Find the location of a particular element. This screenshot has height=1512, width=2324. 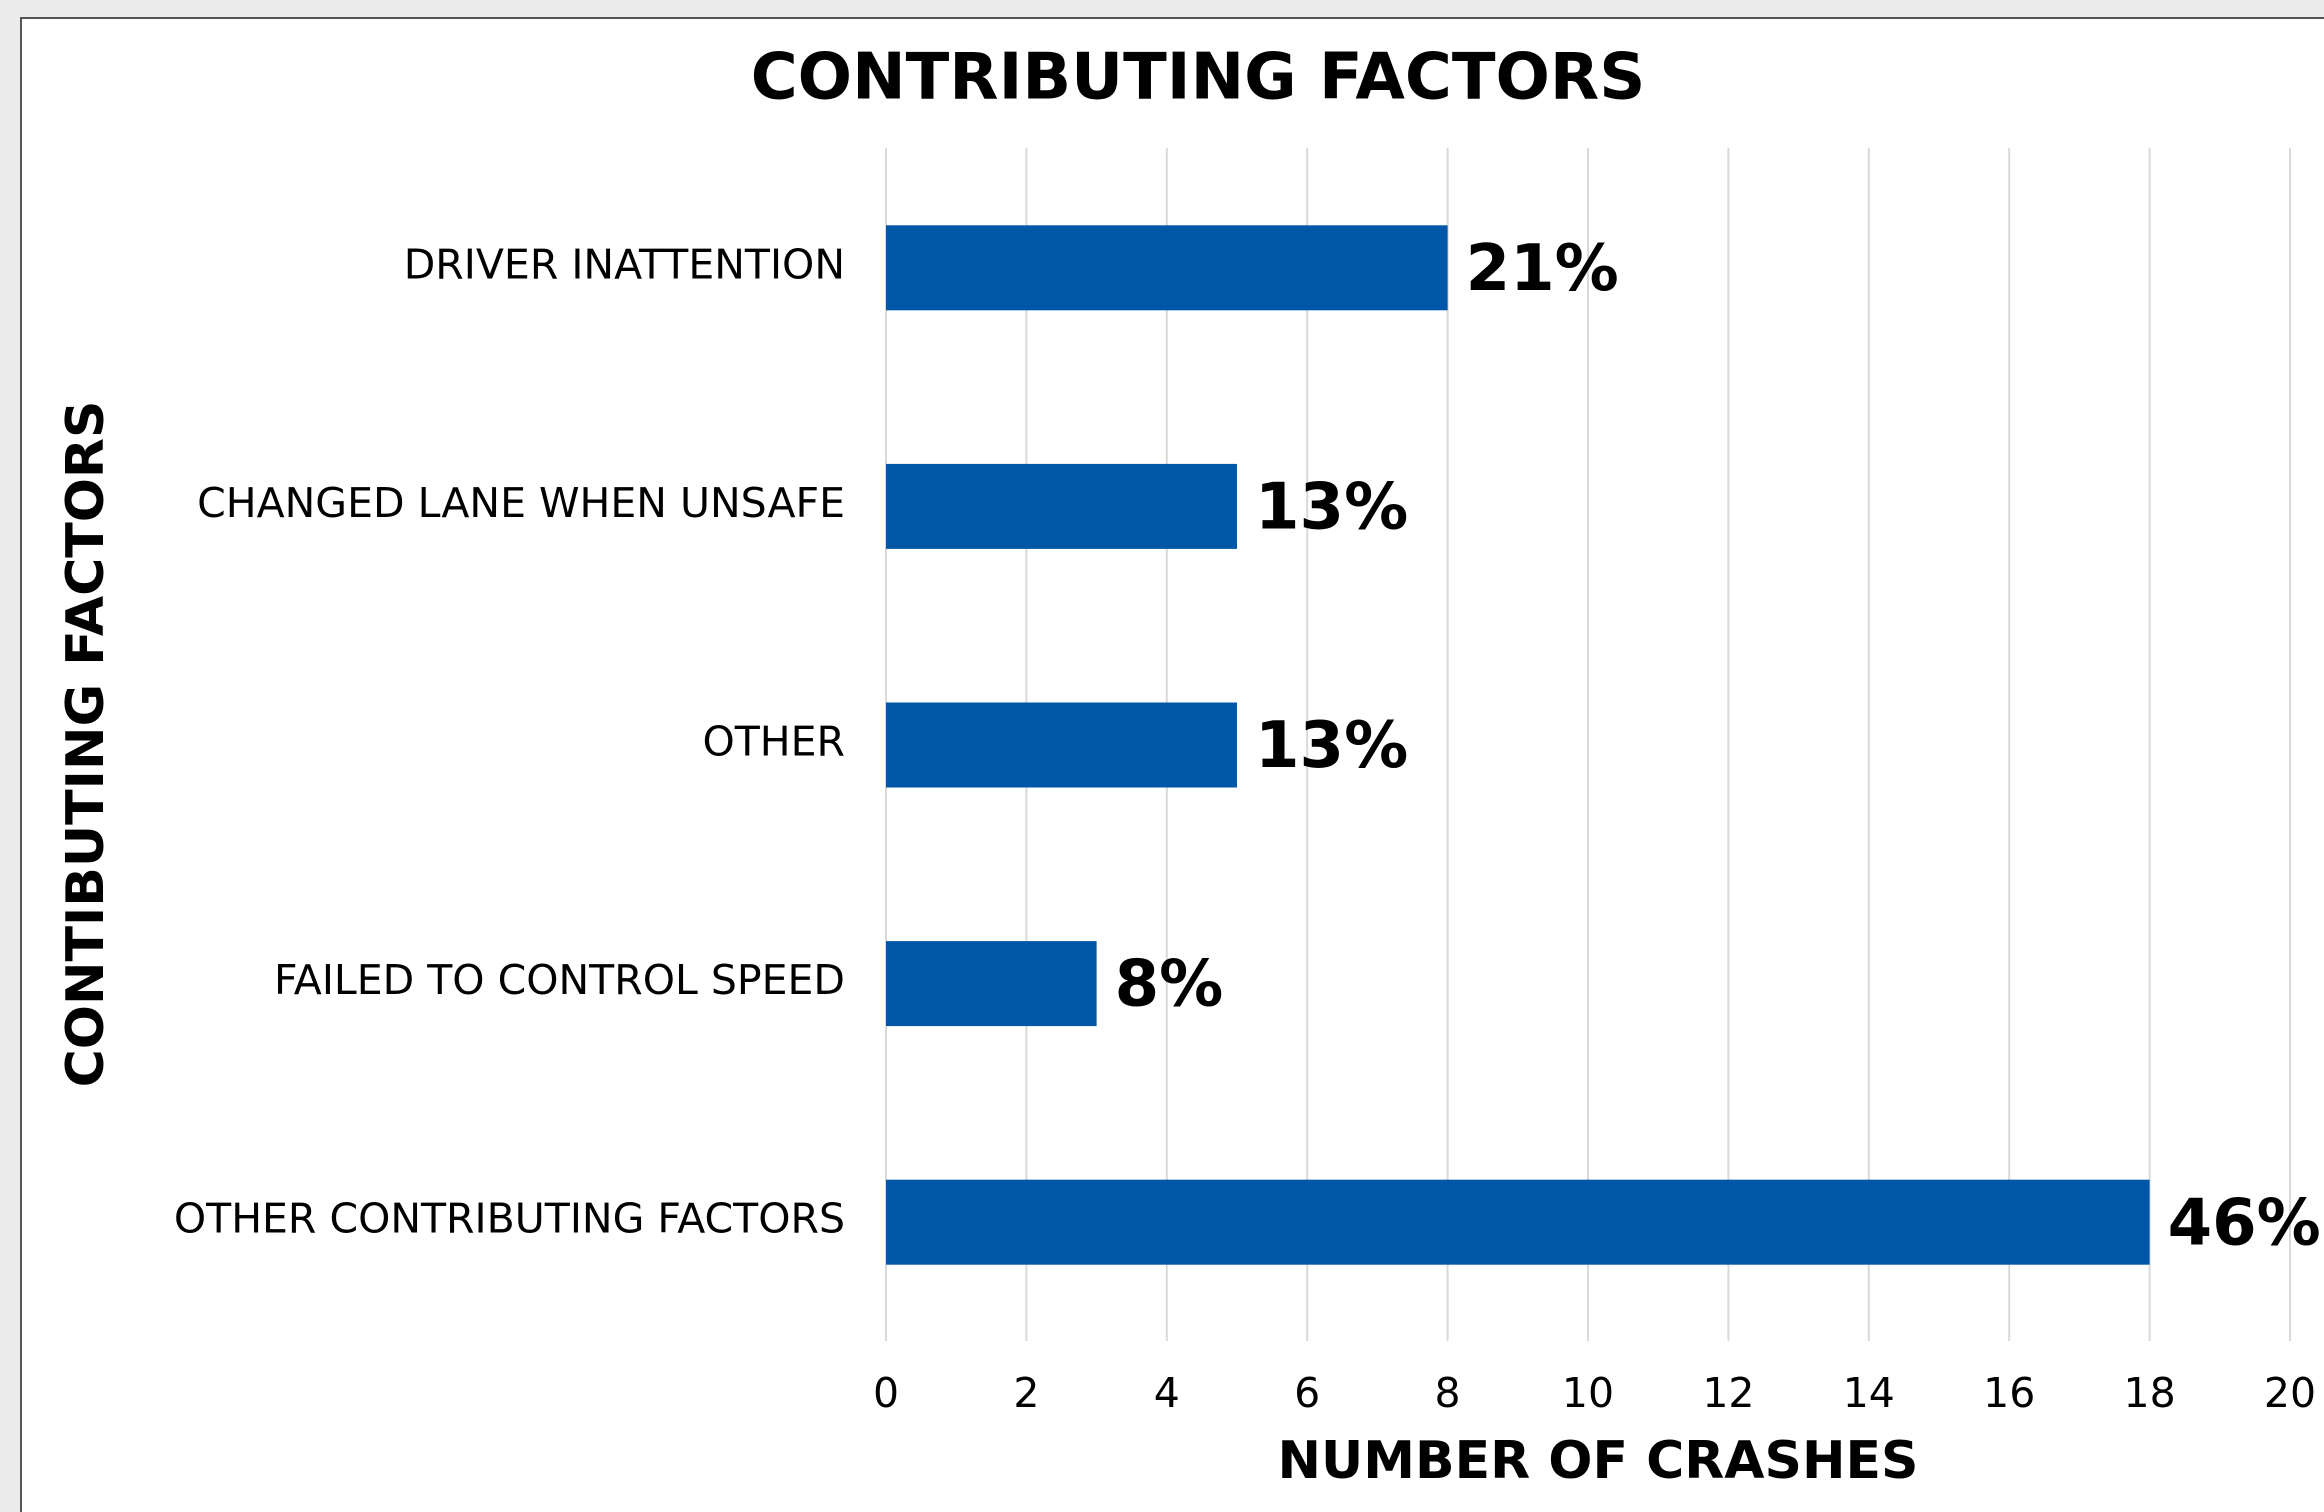

data-label: 8% is located at coordinates (1169, 985).